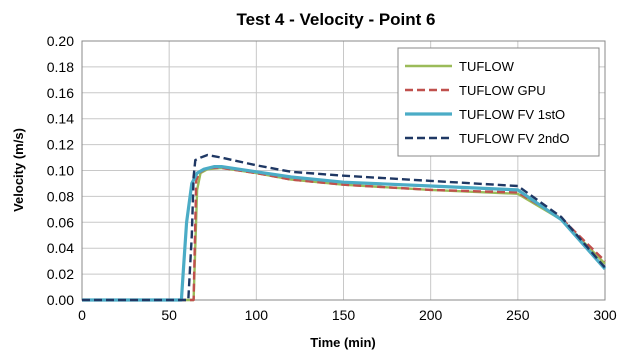 This screenshot has width=621, height=354. What do you see at coordinates (82, 315) in the screenshot?
I see `x-tick-label: 0` at bounding box center [82, 315].